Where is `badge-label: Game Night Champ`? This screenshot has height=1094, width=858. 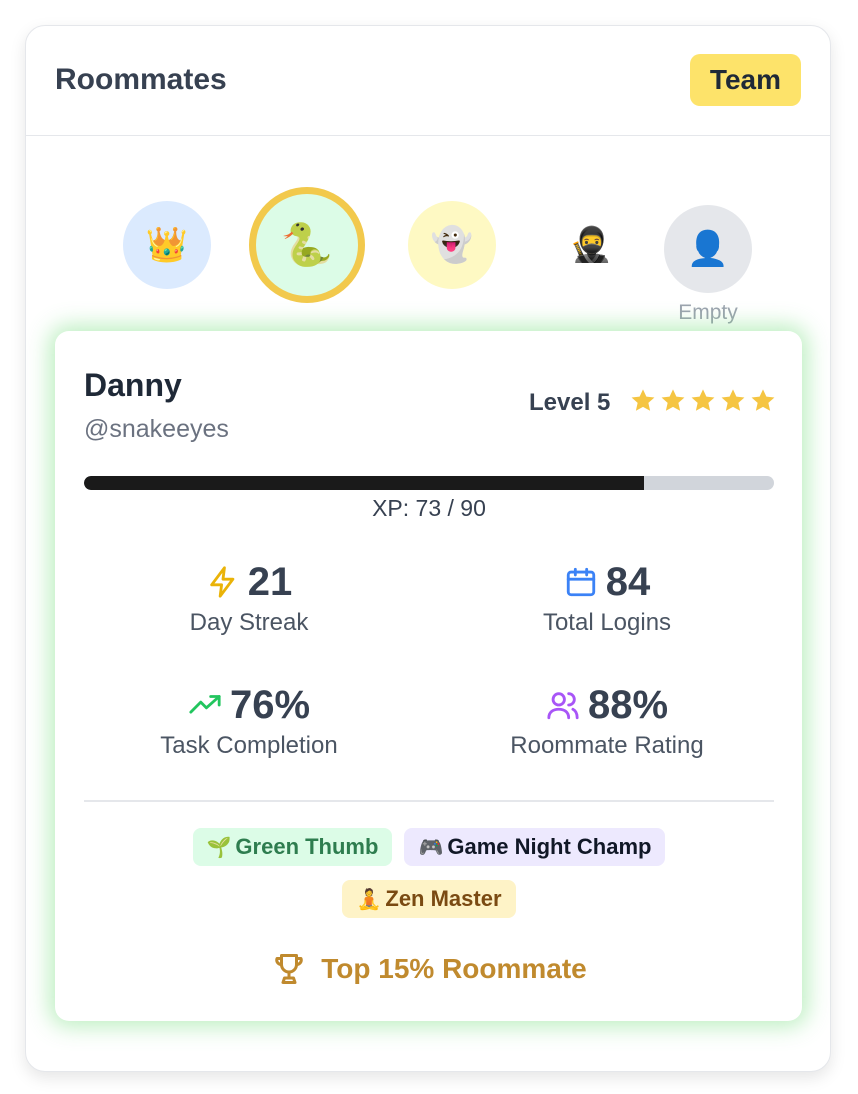
badge-label: Game Night Champ is located at coordinates (549, 846).